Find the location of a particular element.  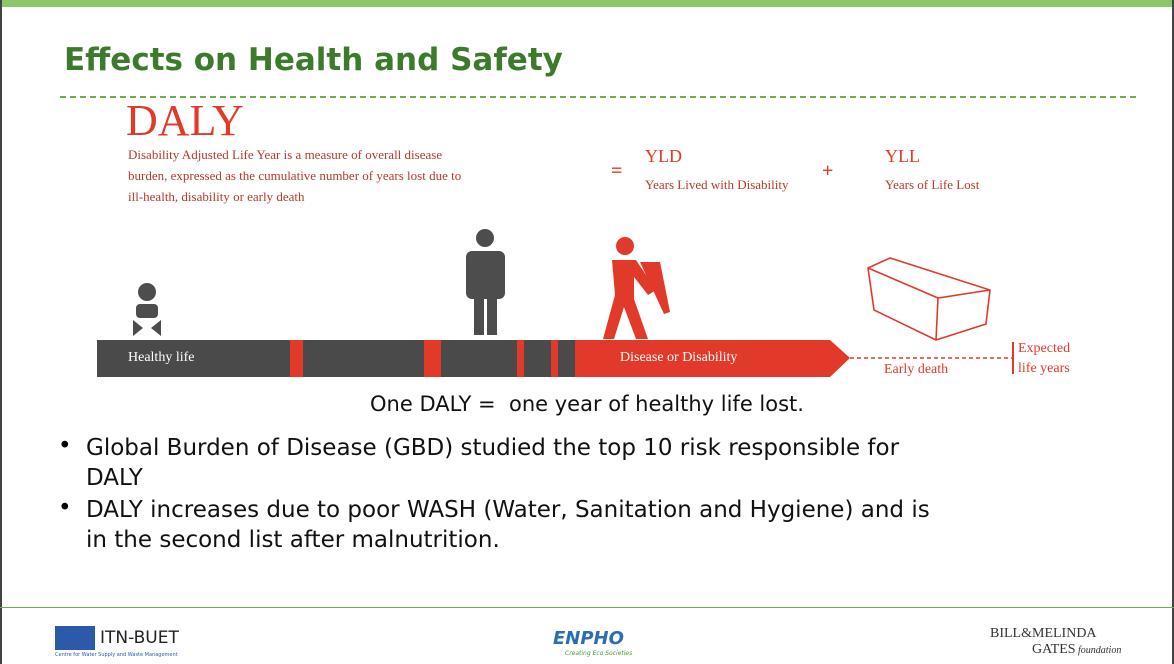

gates-line3: foundation is located at coordinates (1100, 650).